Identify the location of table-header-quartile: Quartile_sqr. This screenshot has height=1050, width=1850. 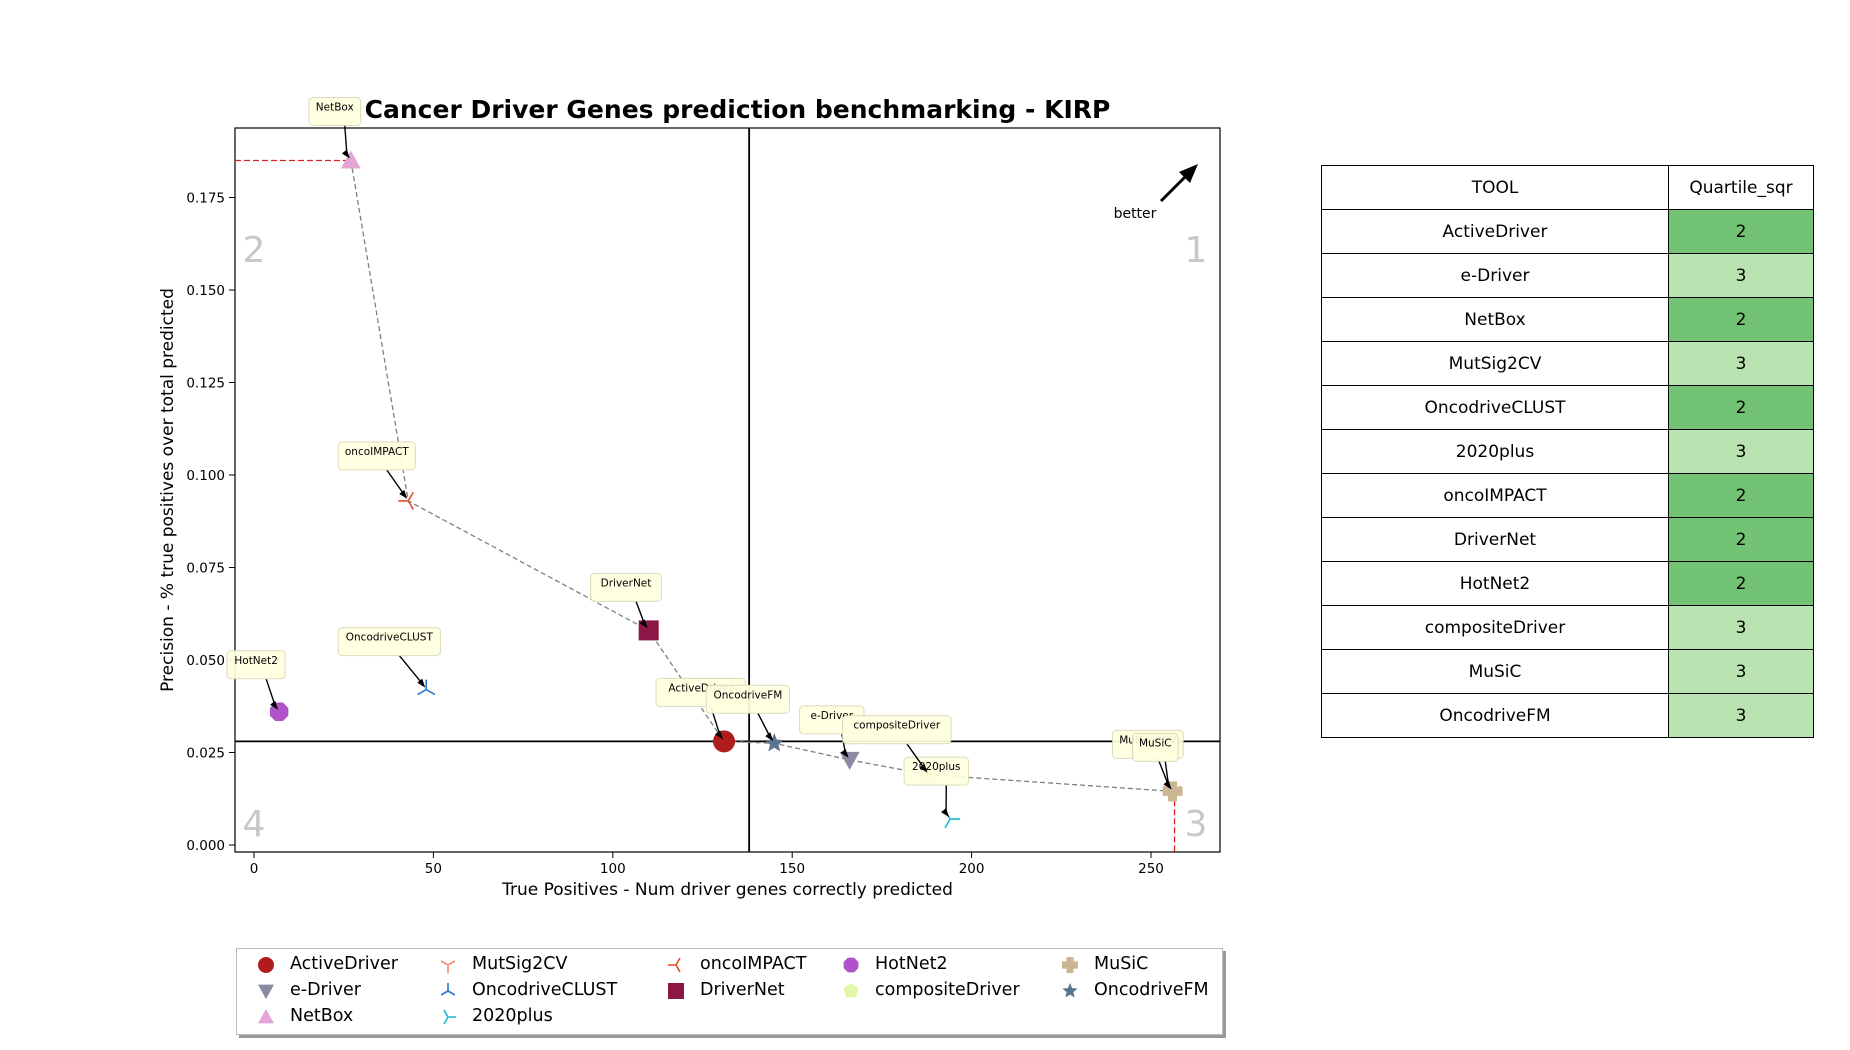
(1741, 187).